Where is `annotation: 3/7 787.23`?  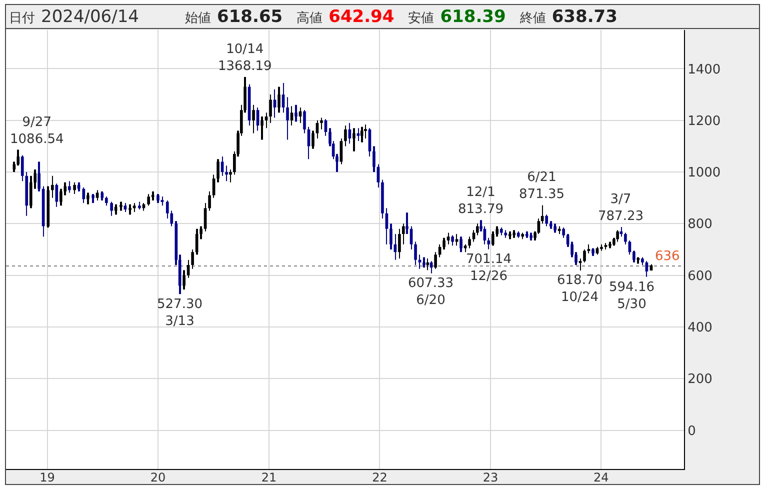 annotation: 3/7 787.23 is located at coordinates (621, 208).